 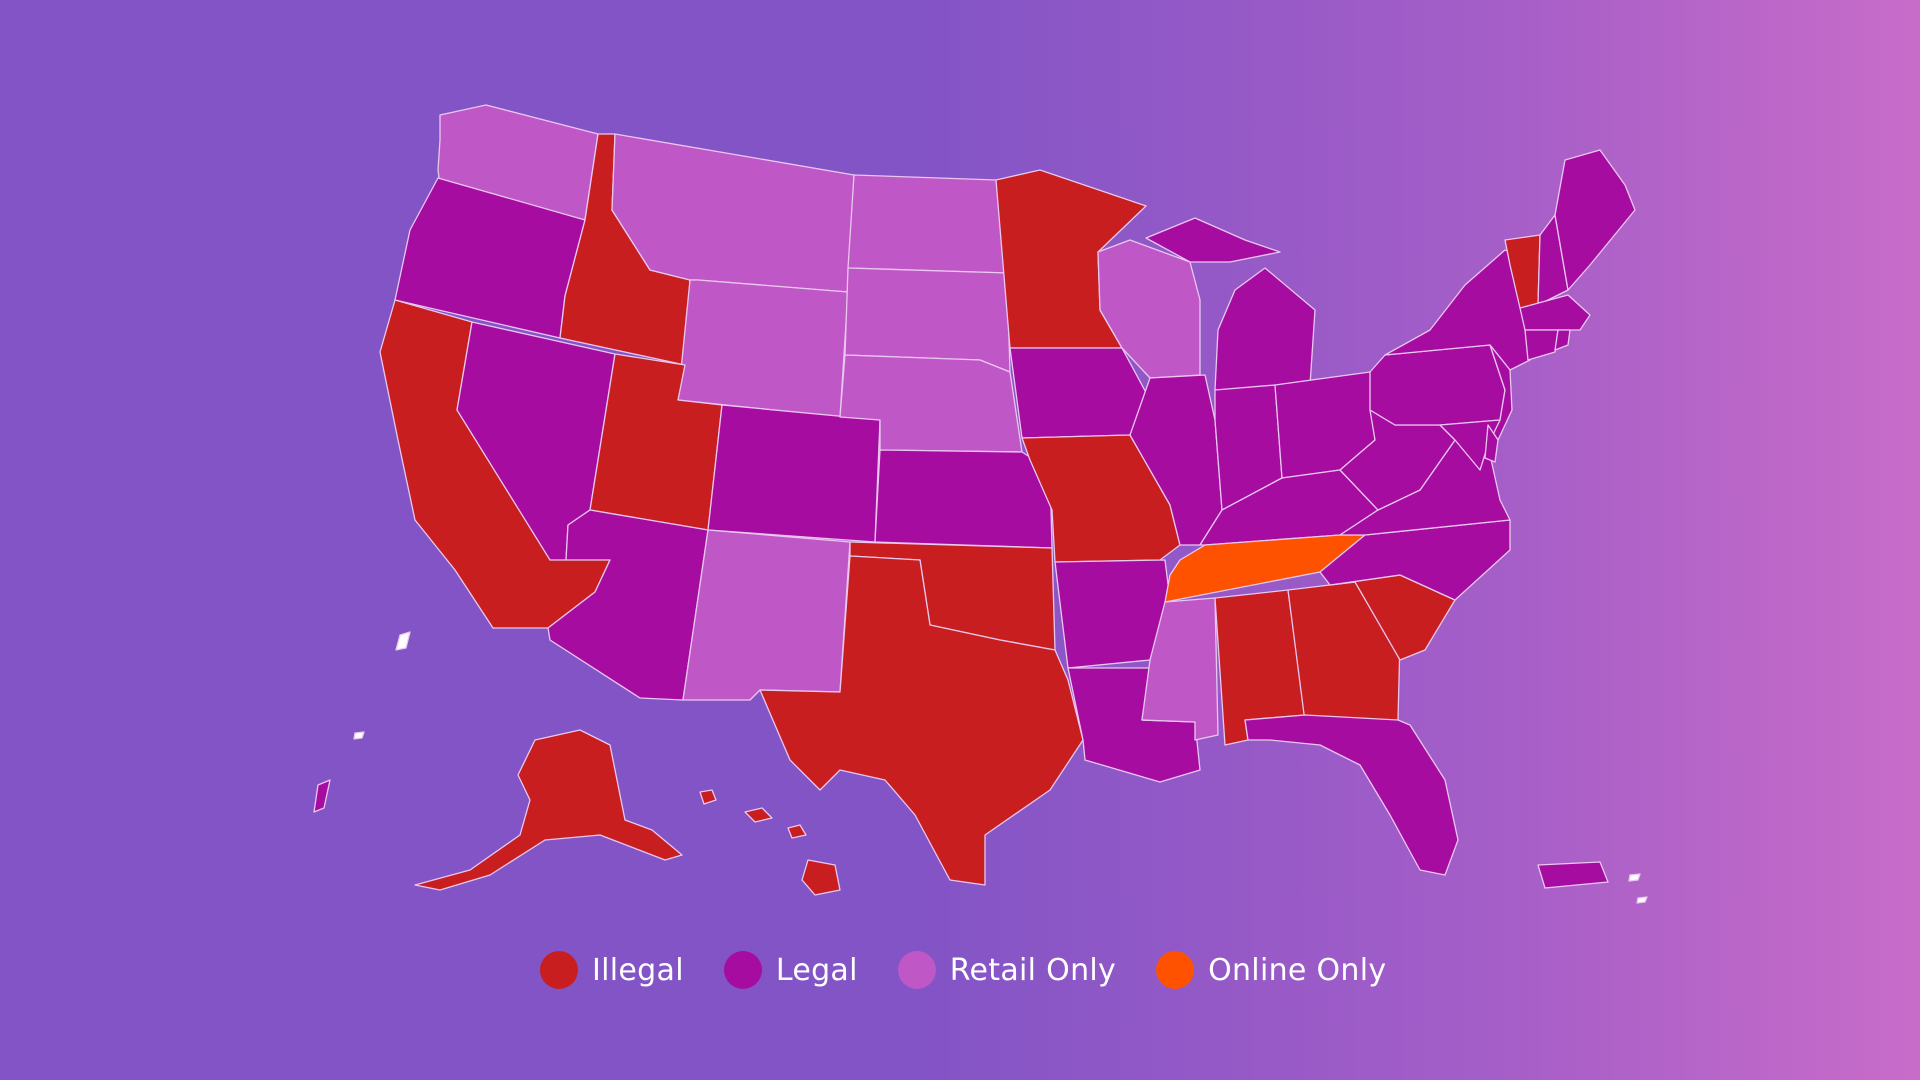 What do you see at coordinates (322, 796) in the screenshot?
I see `territory-GU` at bounding box center [322, 796].